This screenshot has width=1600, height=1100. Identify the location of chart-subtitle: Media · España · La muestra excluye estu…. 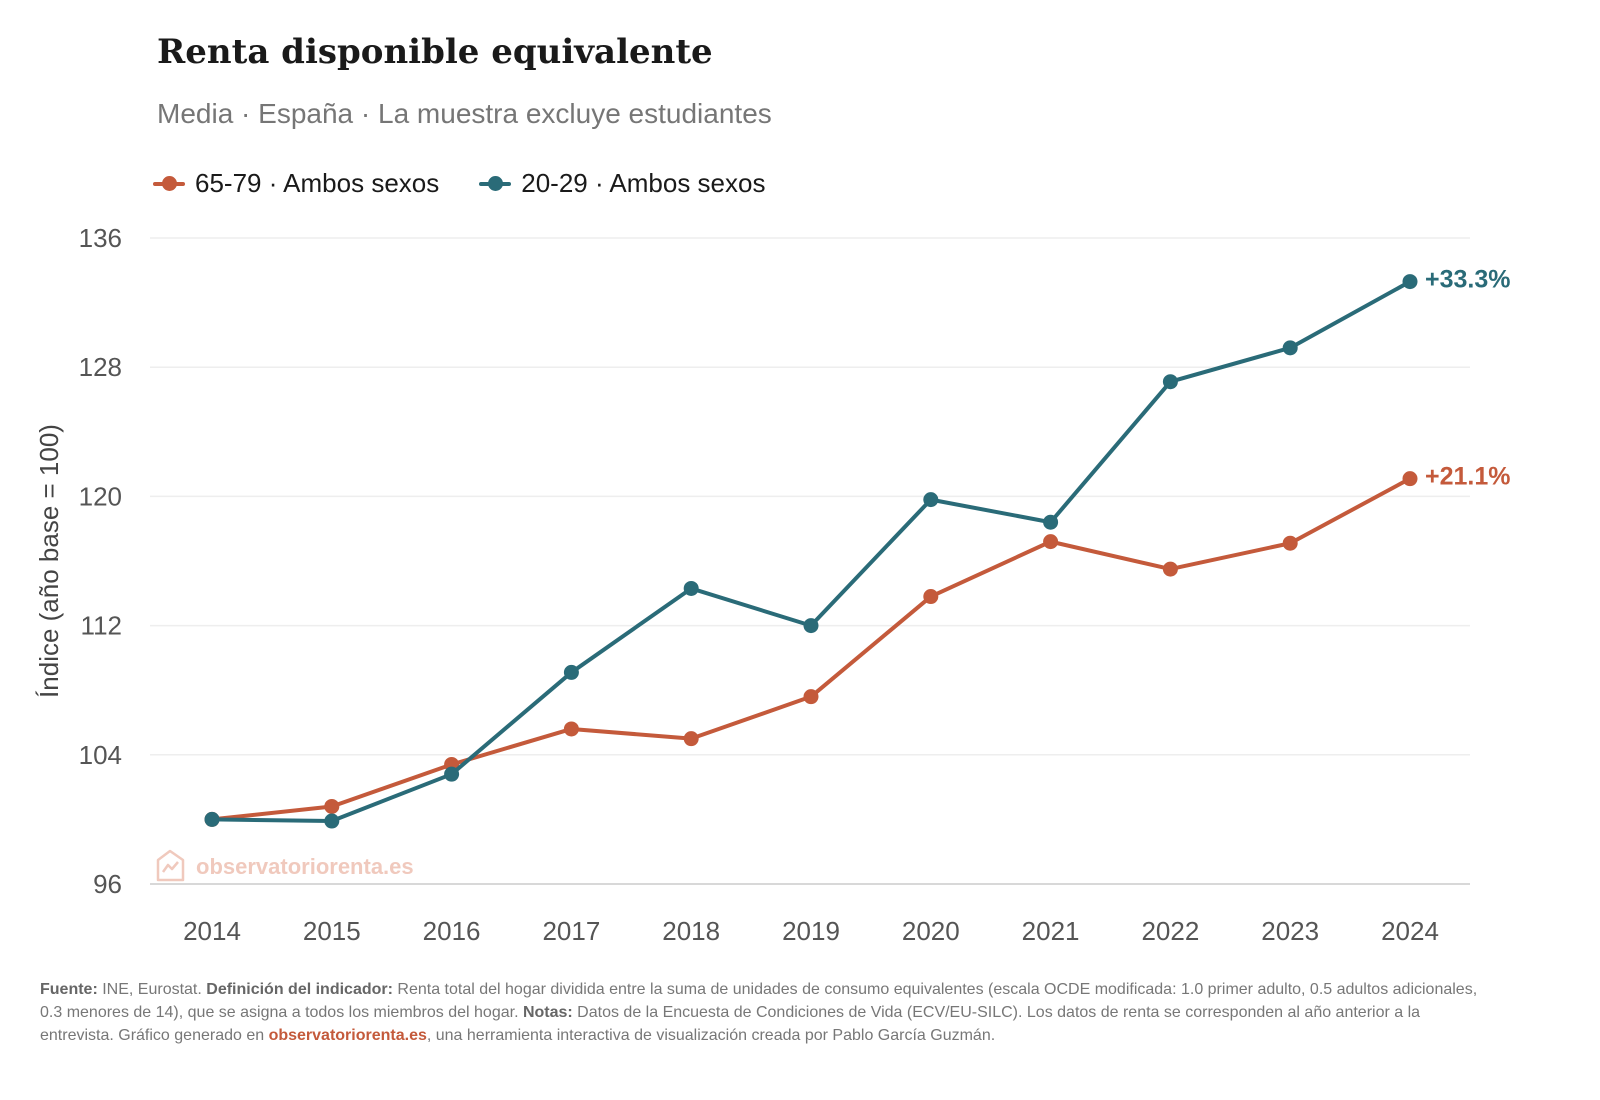
(464, 113).